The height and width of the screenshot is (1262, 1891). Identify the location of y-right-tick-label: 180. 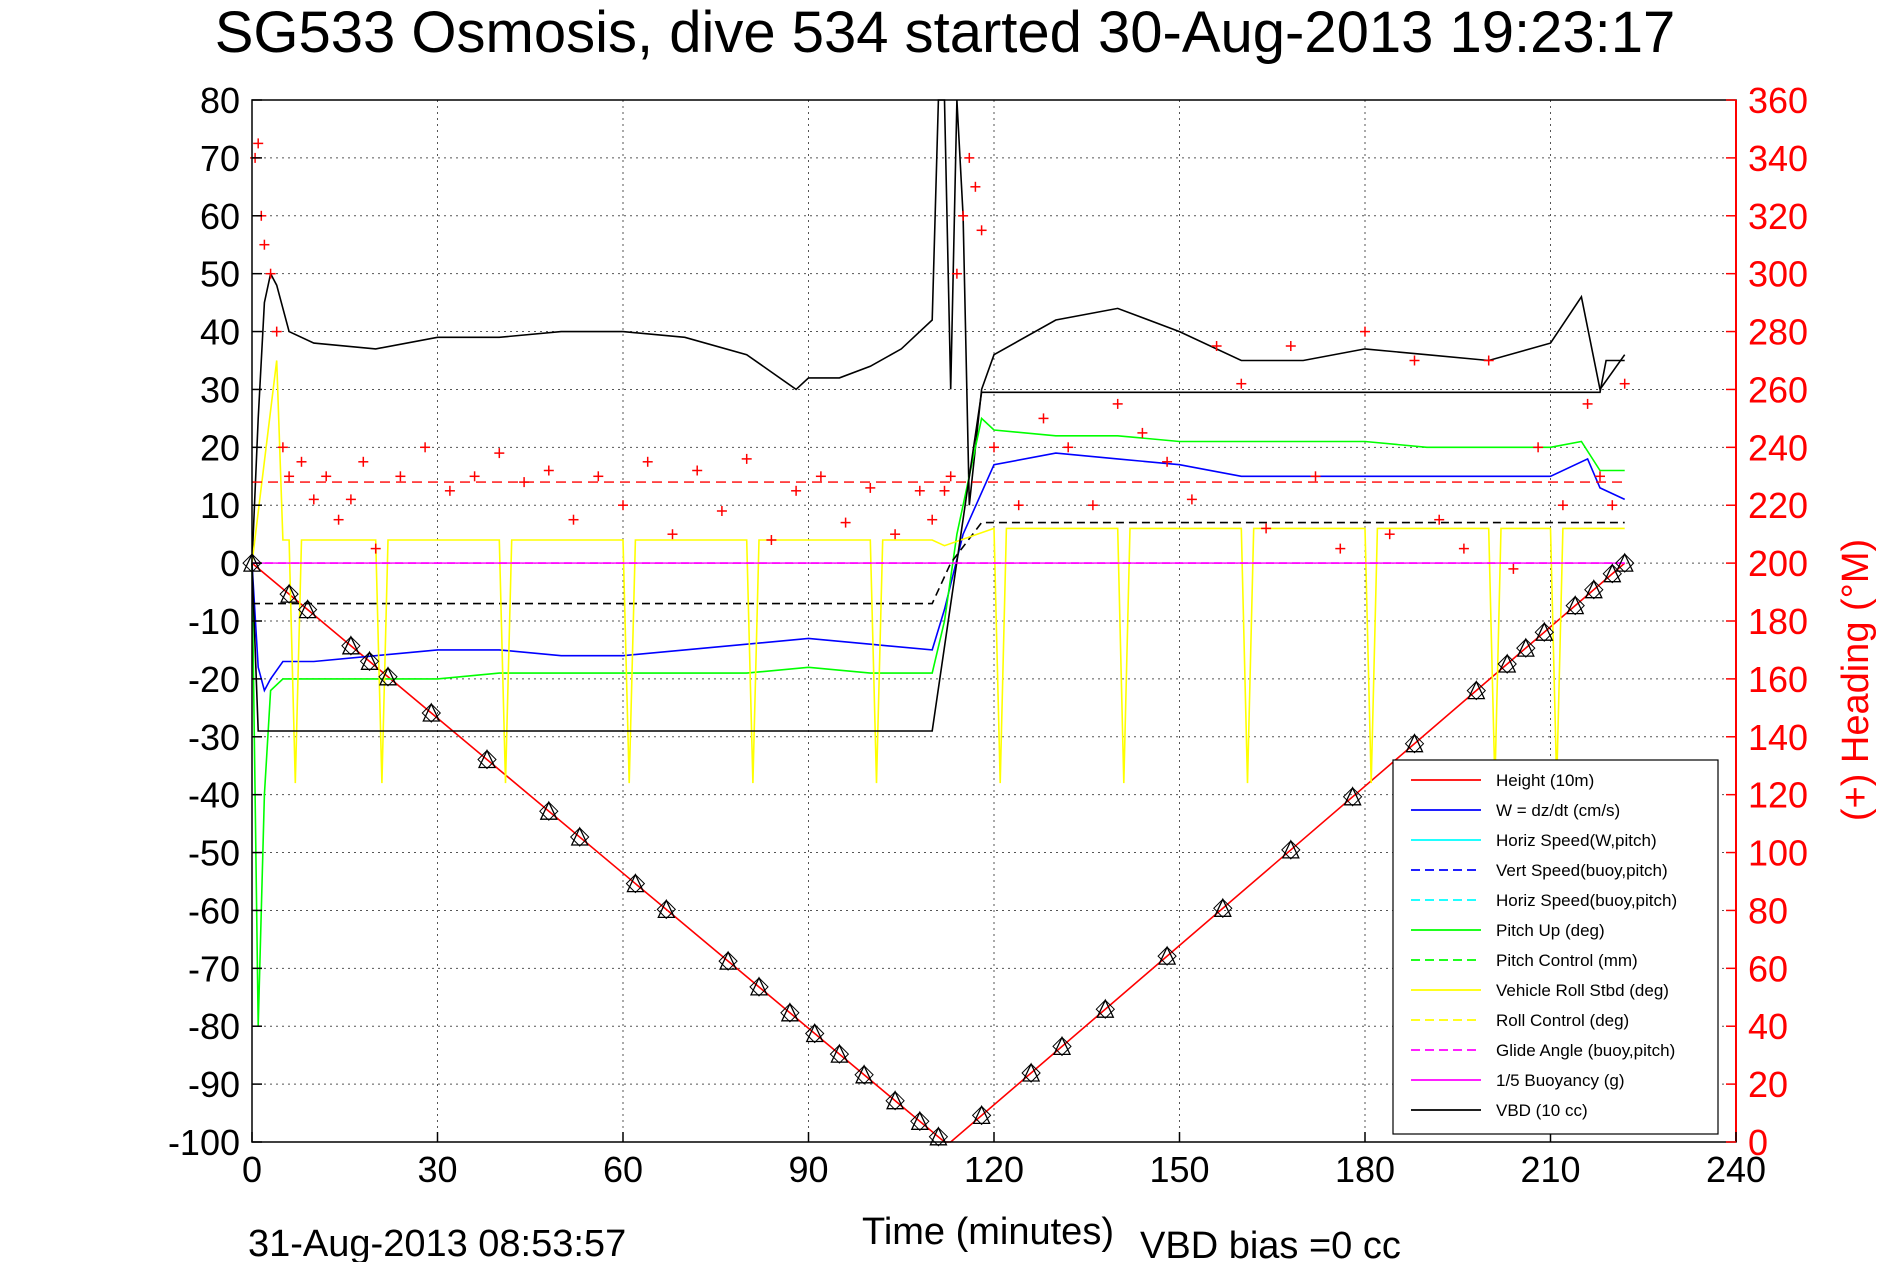
(1778, 621).